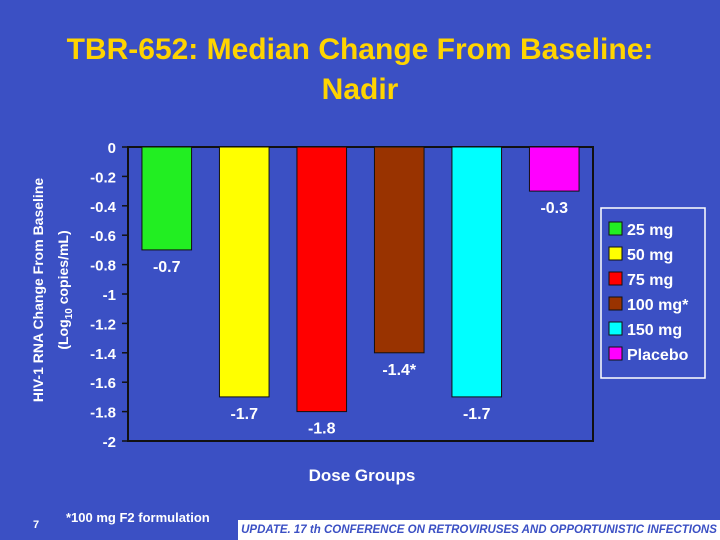 Image resolution: width=720 pixels, height=540 pixels. What do you see at coordinates (69, 314) in the screenshot?
I see `y-axis-label-subscript: 10` at bounding box center [69, 314].